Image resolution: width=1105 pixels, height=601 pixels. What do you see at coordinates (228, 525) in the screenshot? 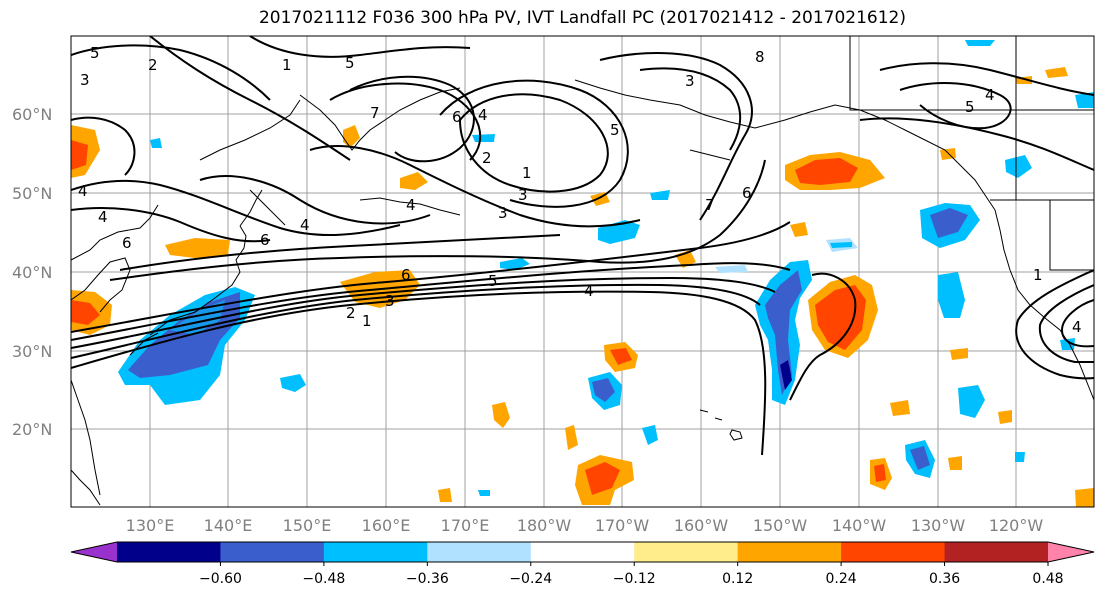
I see `lon-label: 140°E` at bounding box center [228, 525].